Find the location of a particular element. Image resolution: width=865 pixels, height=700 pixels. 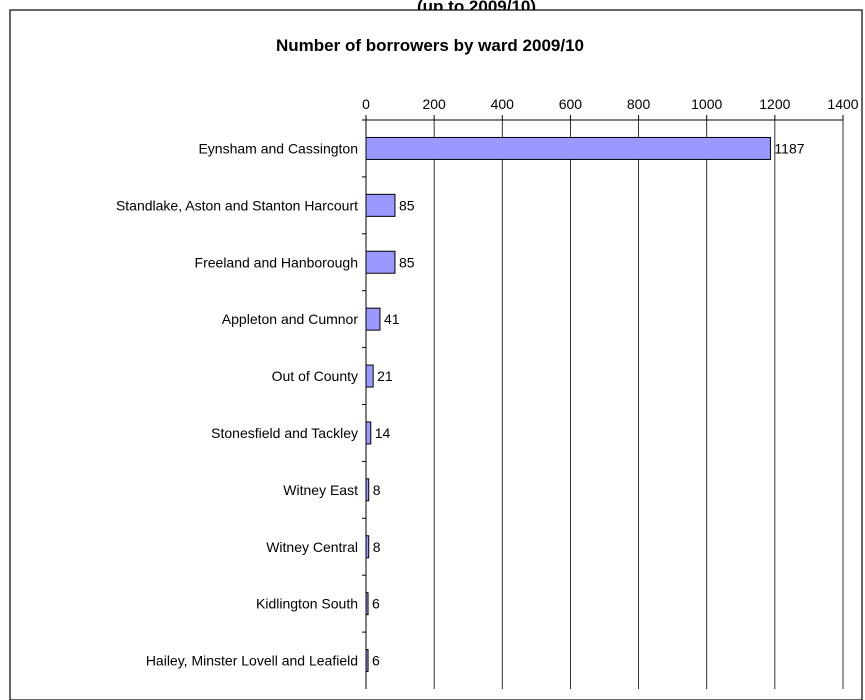

x-tick-label-1200: 1200 is located at coordinates (774, 104).